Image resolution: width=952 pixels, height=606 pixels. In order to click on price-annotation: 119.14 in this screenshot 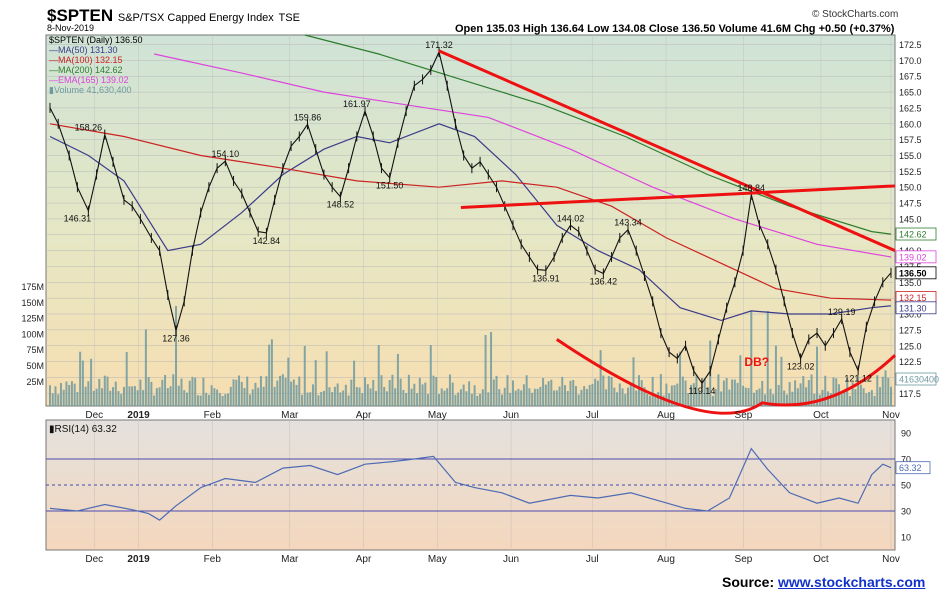, I will do `click(702, 391)`.